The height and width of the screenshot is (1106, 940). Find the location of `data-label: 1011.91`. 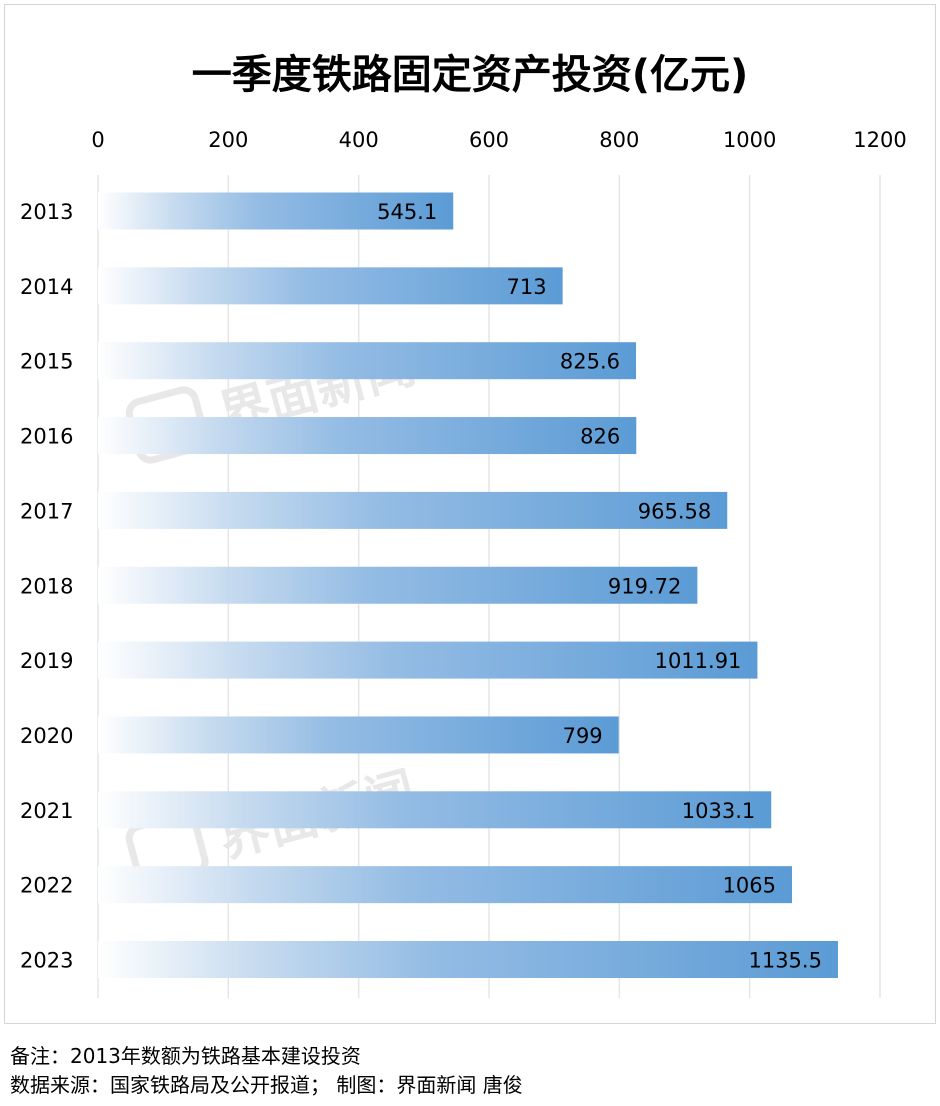

data-label: 1011.91 is located at coordinates (698, 661).